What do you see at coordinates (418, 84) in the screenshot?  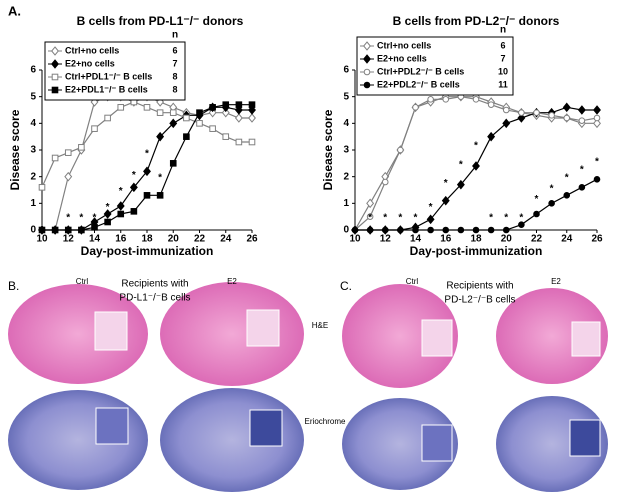 I see `legend-label: E2+PDL2⁻/⁻ B cells` at bounding box center [418, 84].